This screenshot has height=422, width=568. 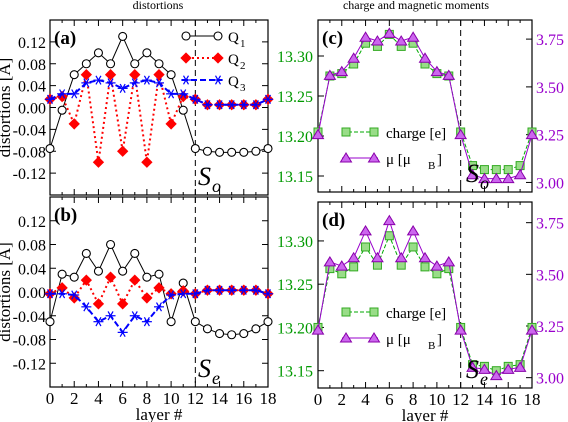 What do you see at coordinates (374, 337) in the screenshot?
I see `data-point-d-legend-d1b` at bounding box center [374, 337].